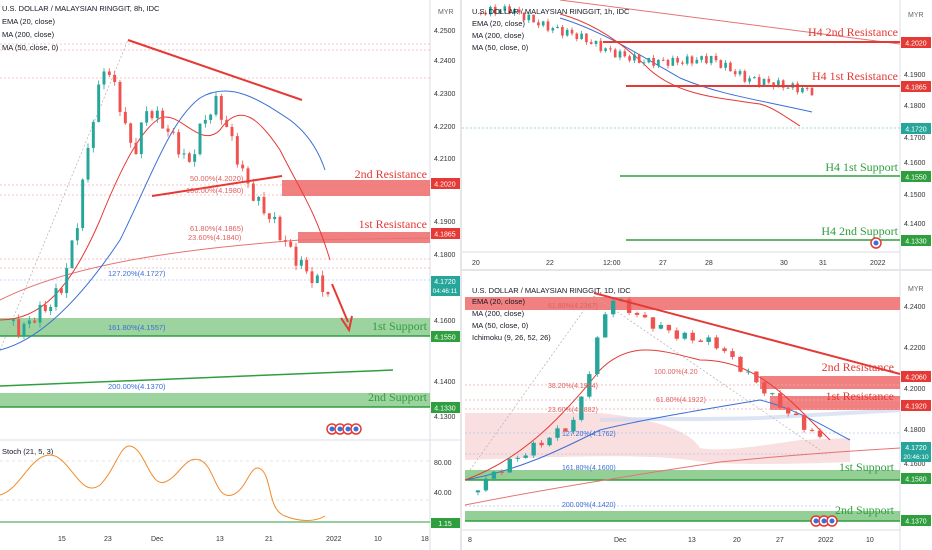 This screenshot has height=550, width=932. Describe the element at coordinates (573, 306) in the screenshot. I see `fib-label: 61.80%(4.2367)` at that location.